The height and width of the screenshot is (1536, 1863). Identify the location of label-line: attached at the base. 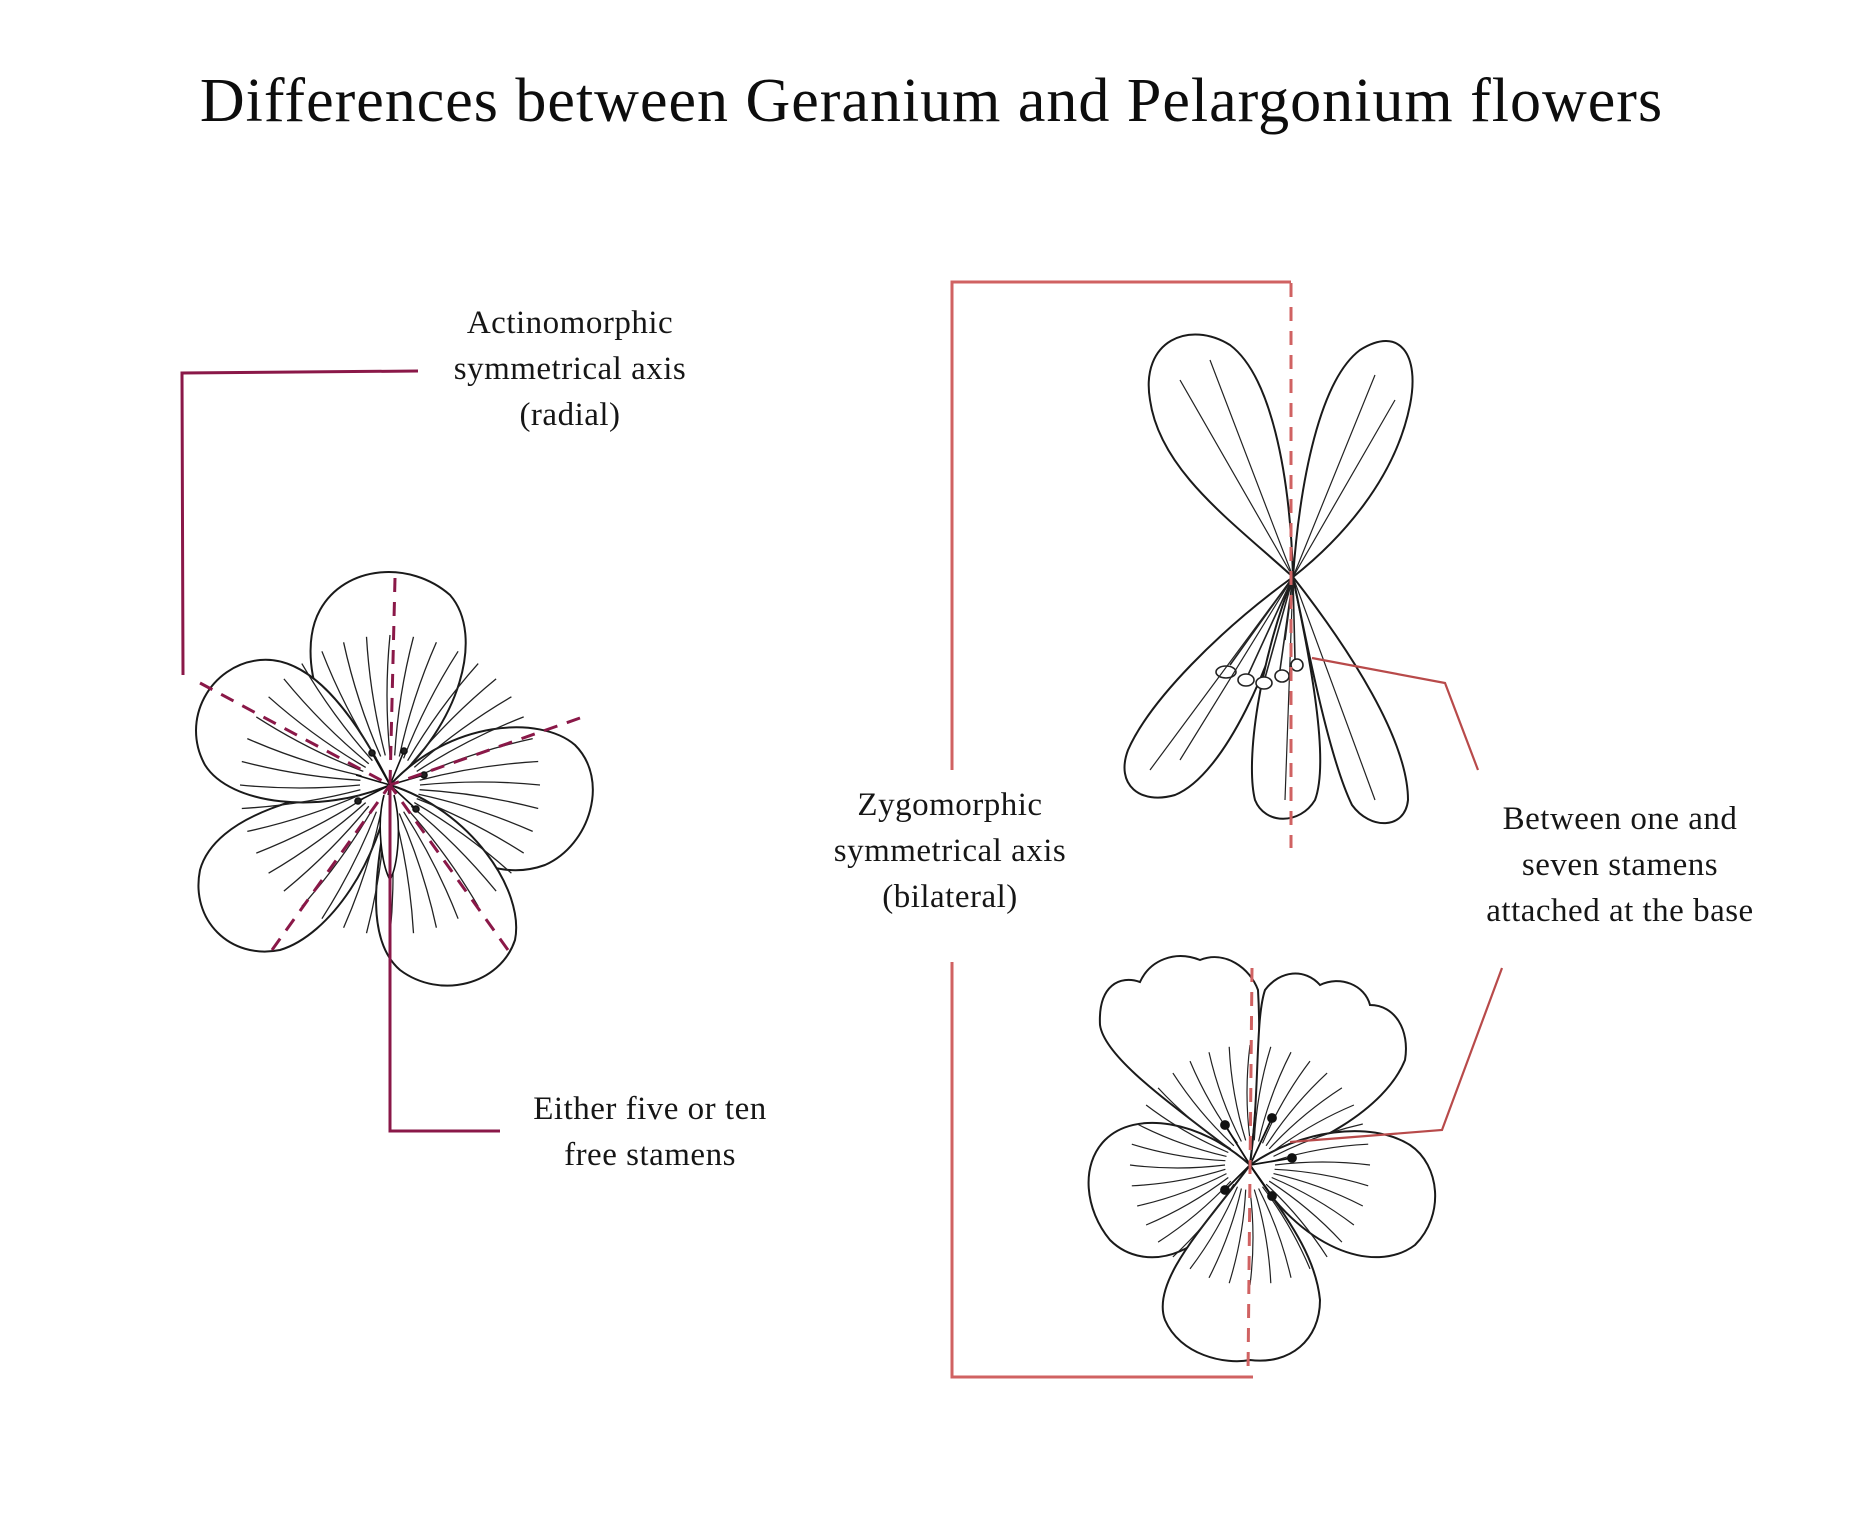
(1620, 911).